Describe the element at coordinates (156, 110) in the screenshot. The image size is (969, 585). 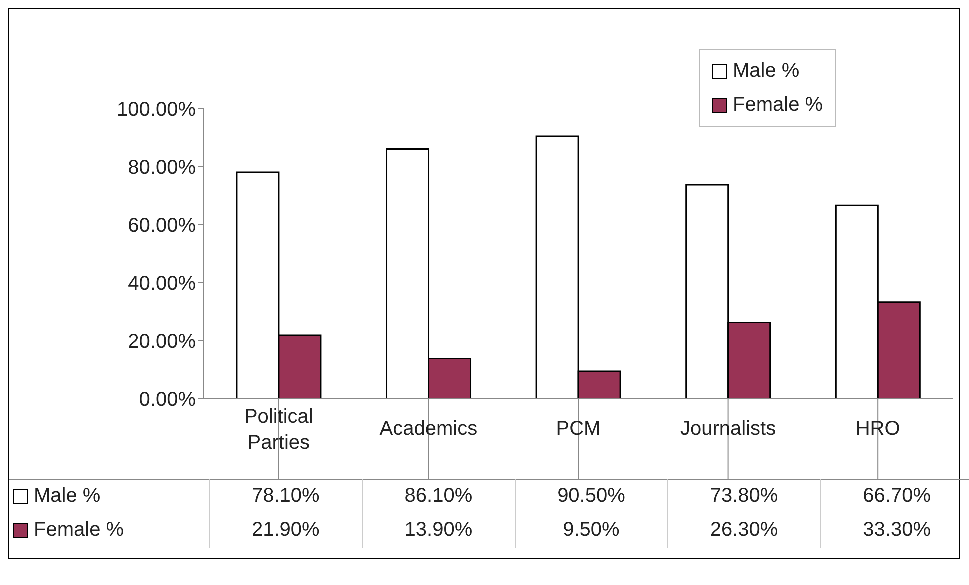
I see `y-tick-label: 100.00%` at that location.